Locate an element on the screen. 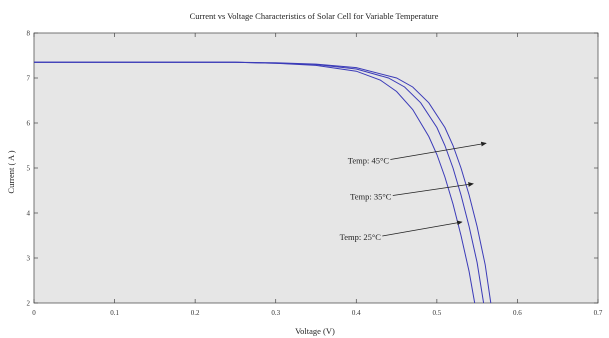  x-axis-label: Voltage (V) is located at coordinates (315, 331).